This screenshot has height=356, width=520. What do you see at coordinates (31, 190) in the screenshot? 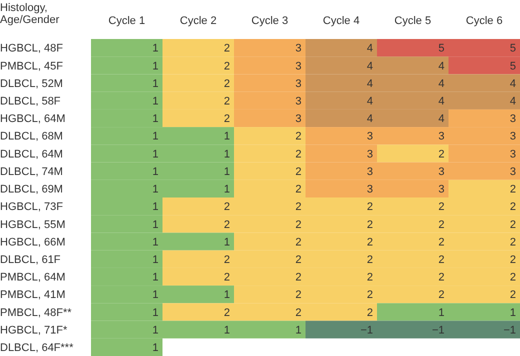
I see `y-tick-label: DLBCL, 69M` at bounding box center [31, 190].